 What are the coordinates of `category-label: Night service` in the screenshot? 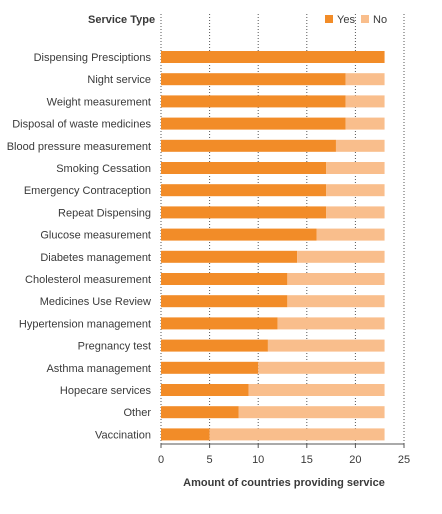 It's located at (119, 80).